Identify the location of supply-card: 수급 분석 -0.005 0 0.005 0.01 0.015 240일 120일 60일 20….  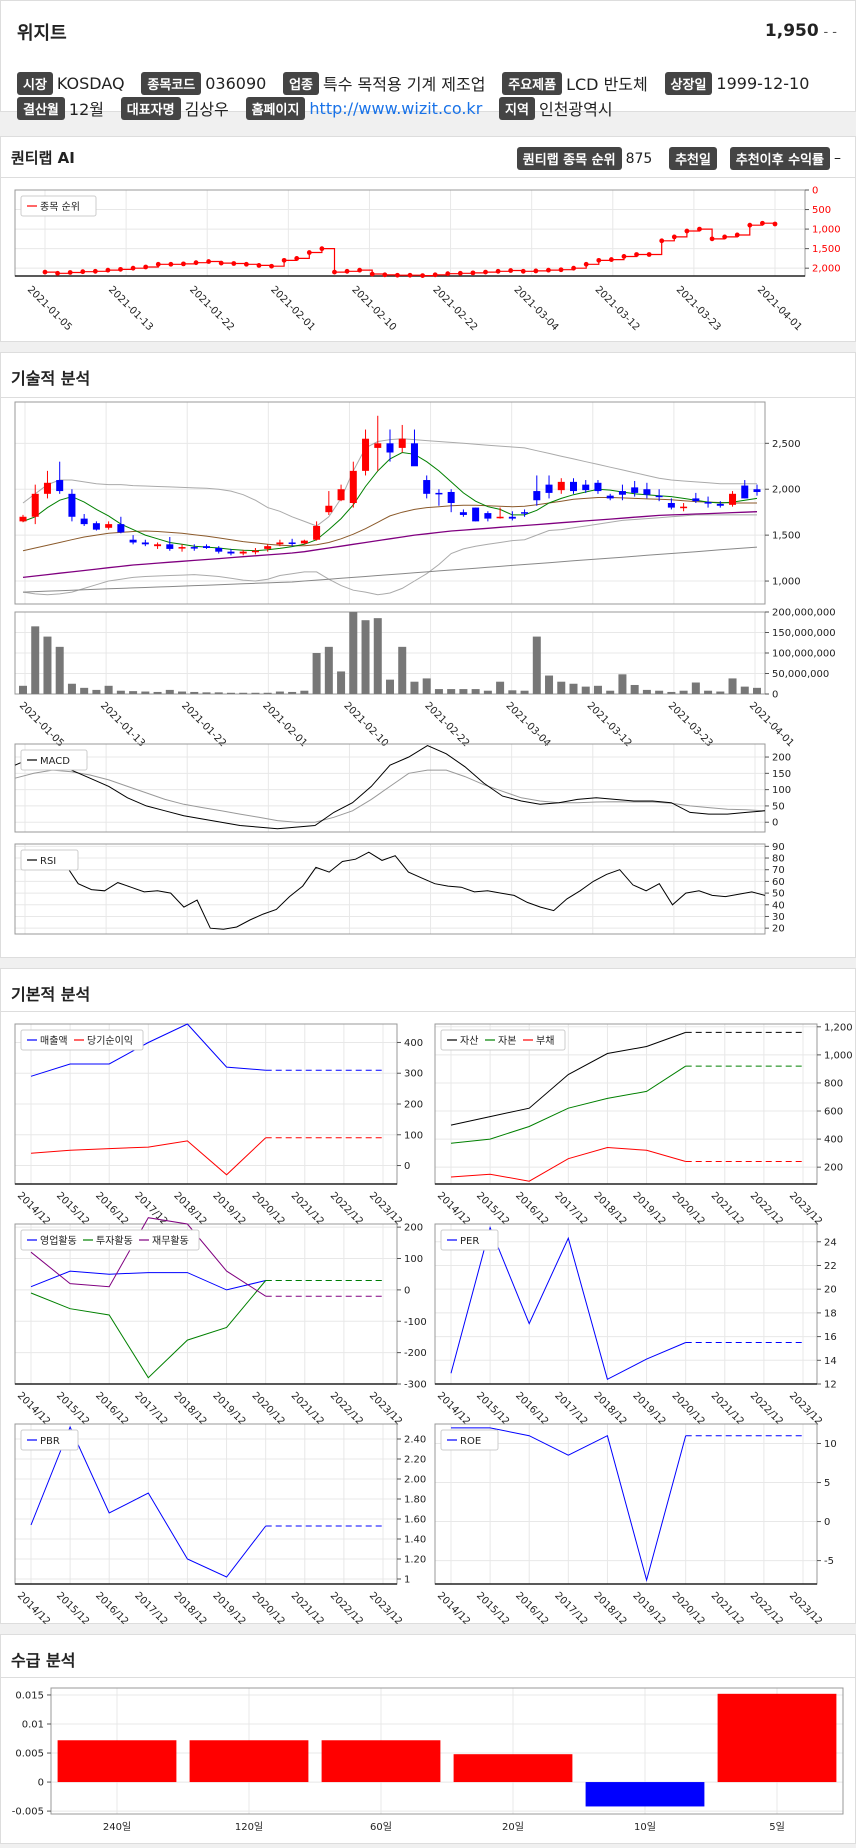
(428, 1739).